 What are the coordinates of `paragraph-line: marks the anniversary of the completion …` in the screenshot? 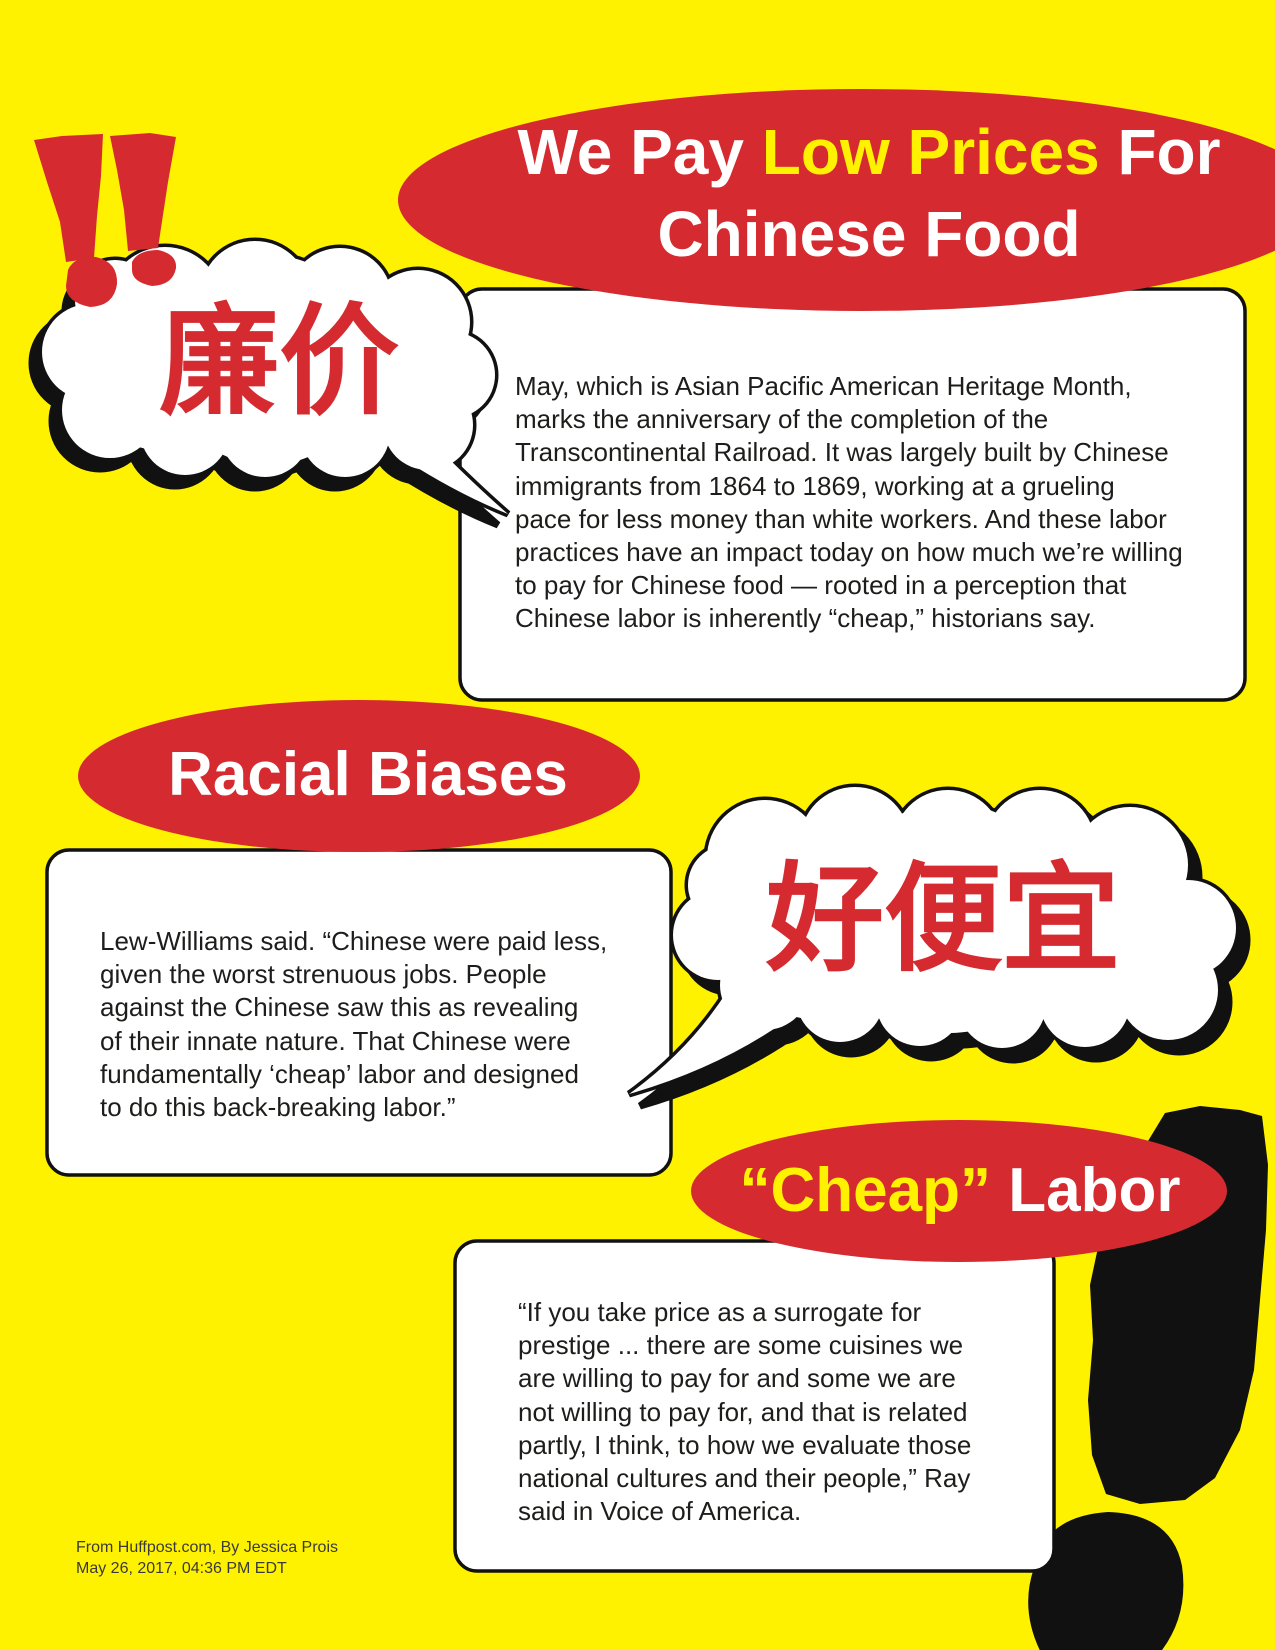 It's located at (782, 419).